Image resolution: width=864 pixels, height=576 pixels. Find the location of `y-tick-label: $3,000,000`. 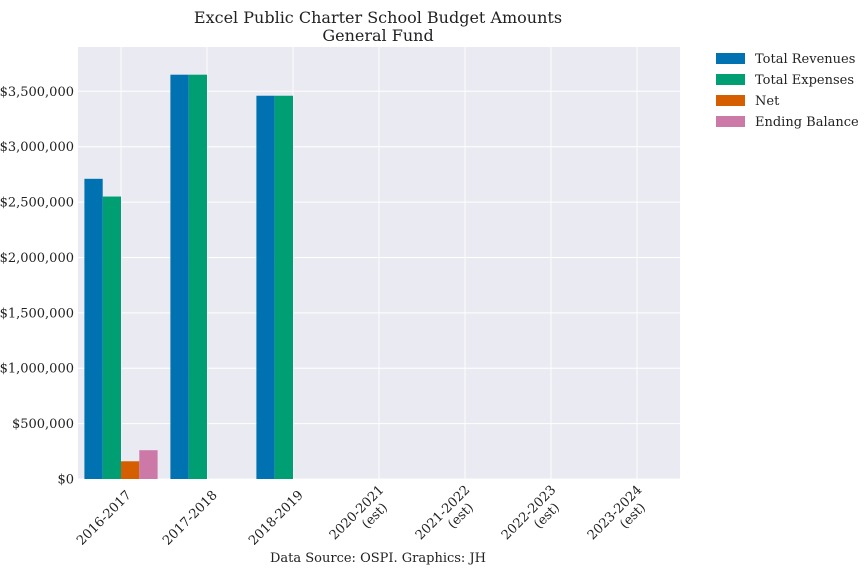

y-tick-label: $3,000,000 is located at coordinates (37, 147).